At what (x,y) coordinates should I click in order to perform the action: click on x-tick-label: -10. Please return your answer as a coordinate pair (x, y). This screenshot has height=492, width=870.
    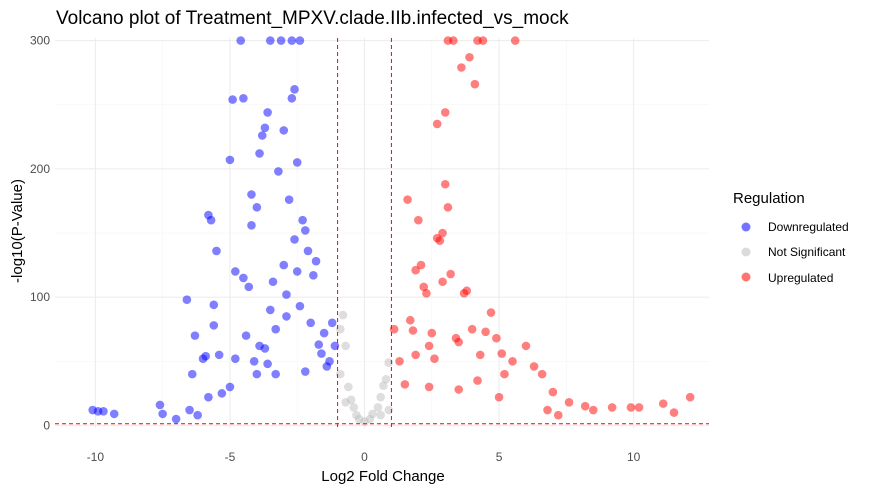
    Looking at the image, I should click on (96, 457).